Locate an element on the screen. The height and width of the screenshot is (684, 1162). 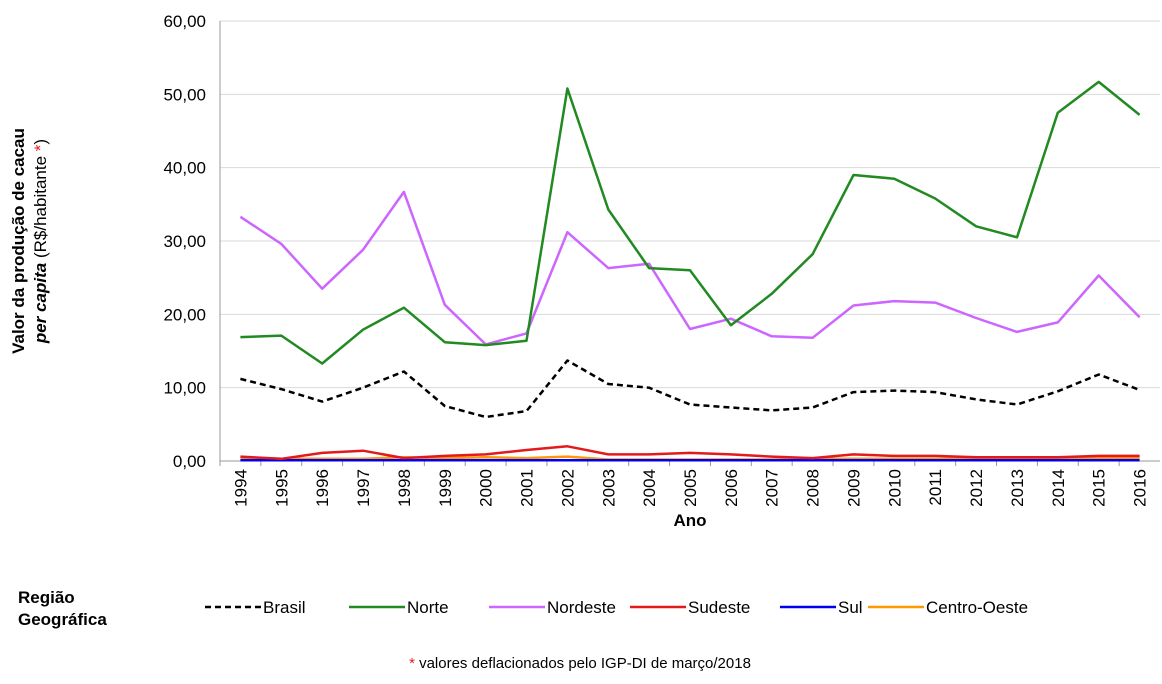
x-tick-label: 2007 is located at coordinates (772, 488).